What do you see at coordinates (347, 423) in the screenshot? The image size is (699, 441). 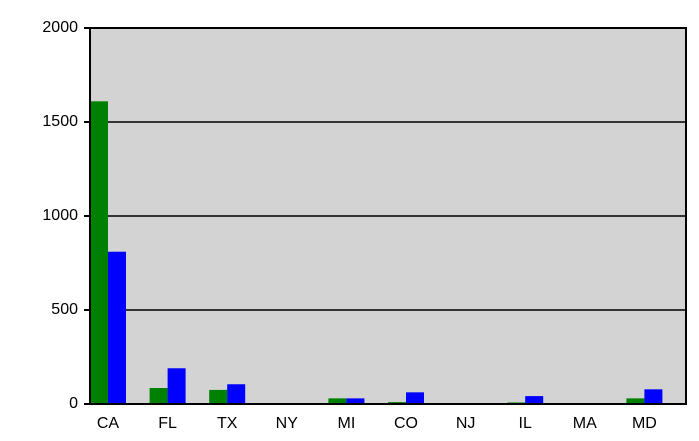 I see `x-tick-label: MI` at bounding box center [347, 423].